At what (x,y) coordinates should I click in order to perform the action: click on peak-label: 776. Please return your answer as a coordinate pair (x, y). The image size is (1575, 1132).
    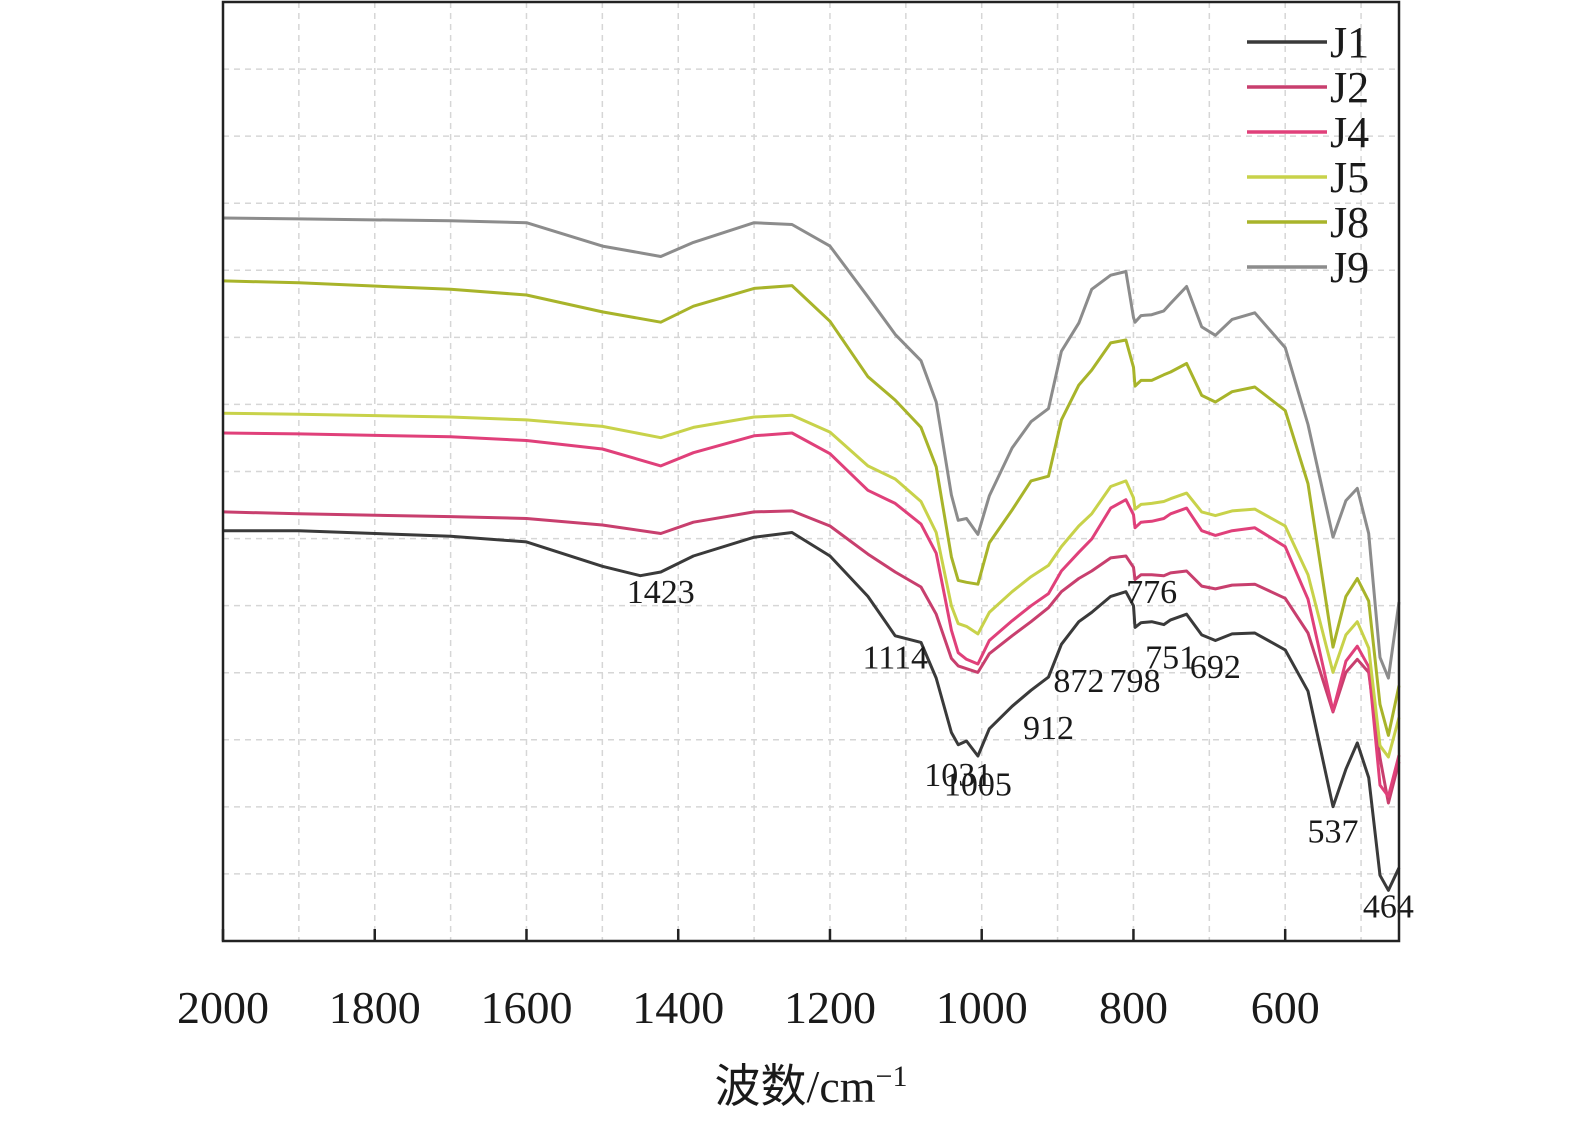
    Looking at the image, I should click on (1151, 592).